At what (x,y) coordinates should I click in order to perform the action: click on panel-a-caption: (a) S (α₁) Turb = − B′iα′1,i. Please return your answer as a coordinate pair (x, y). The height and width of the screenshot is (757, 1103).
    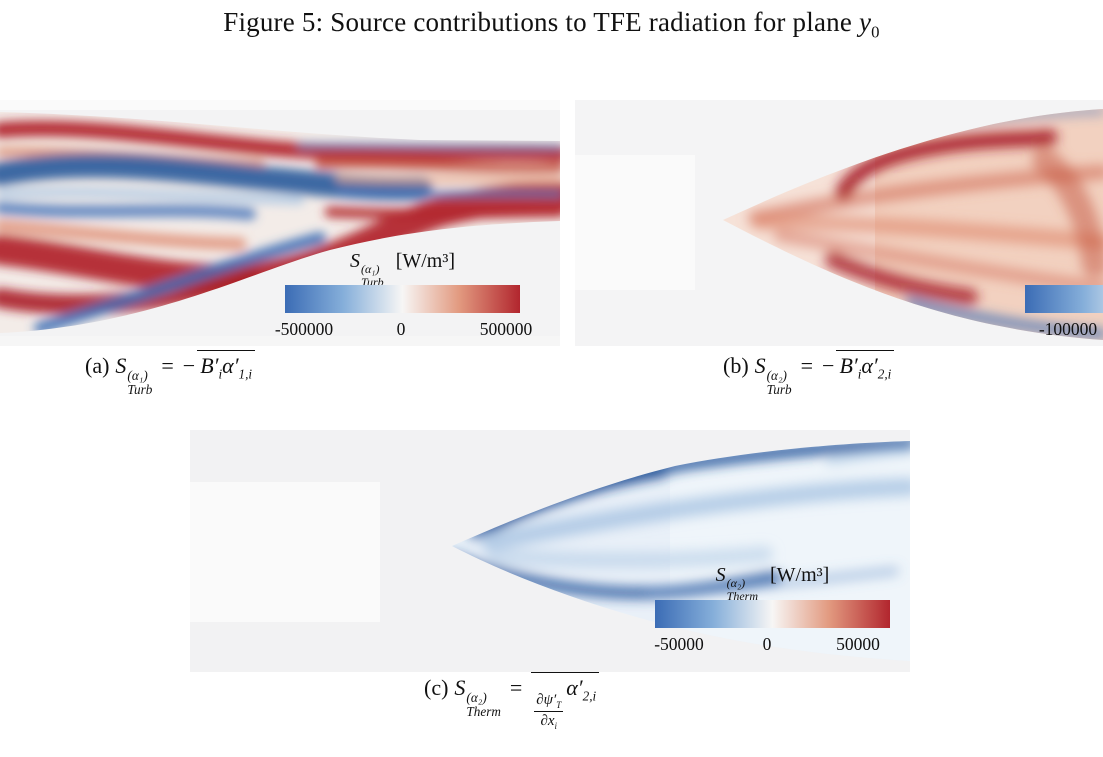
    Looking at the image, I should click on (170, 374).